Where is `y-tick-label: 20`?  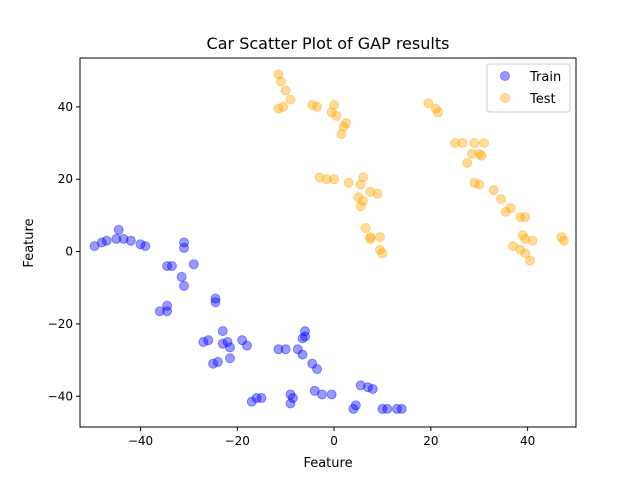 y-tick-label: 20 is located at coordinates (65, 179).